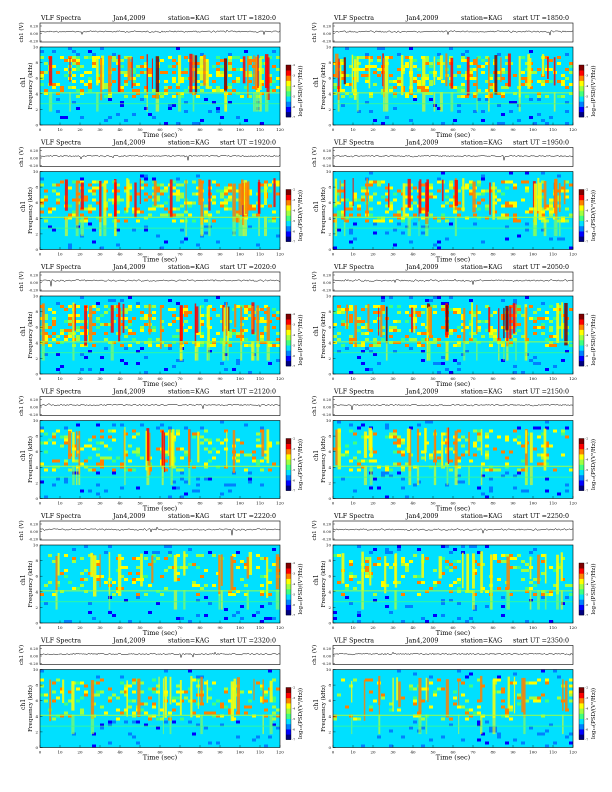 The width and height of the screenshot is (612, 792). I want to click on colorbar-tick-label: -2, so click(293, 563).